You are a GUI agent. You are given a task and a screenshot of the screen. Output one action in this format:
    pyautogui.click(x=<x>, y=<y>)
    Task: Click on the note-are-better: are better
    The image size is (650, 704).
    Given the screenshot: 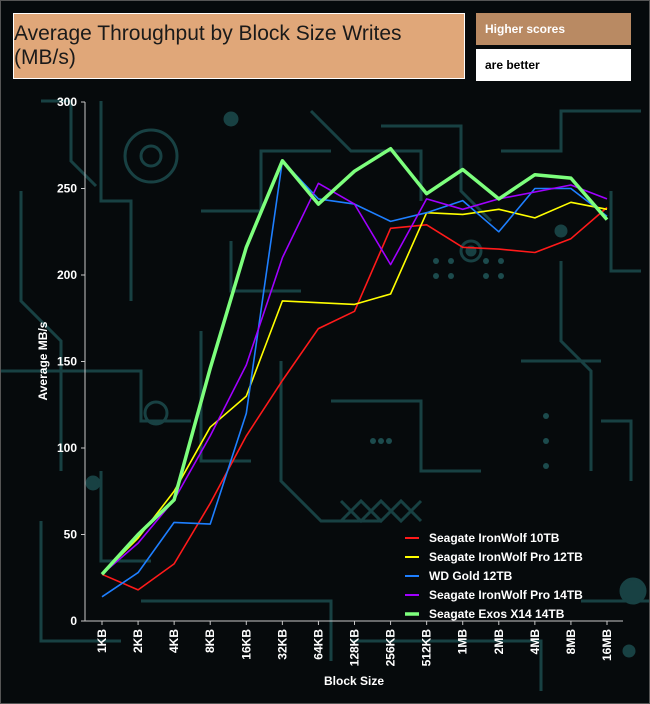 What is the action you would take?
    pyautogui.click(x=553, y=65)
    